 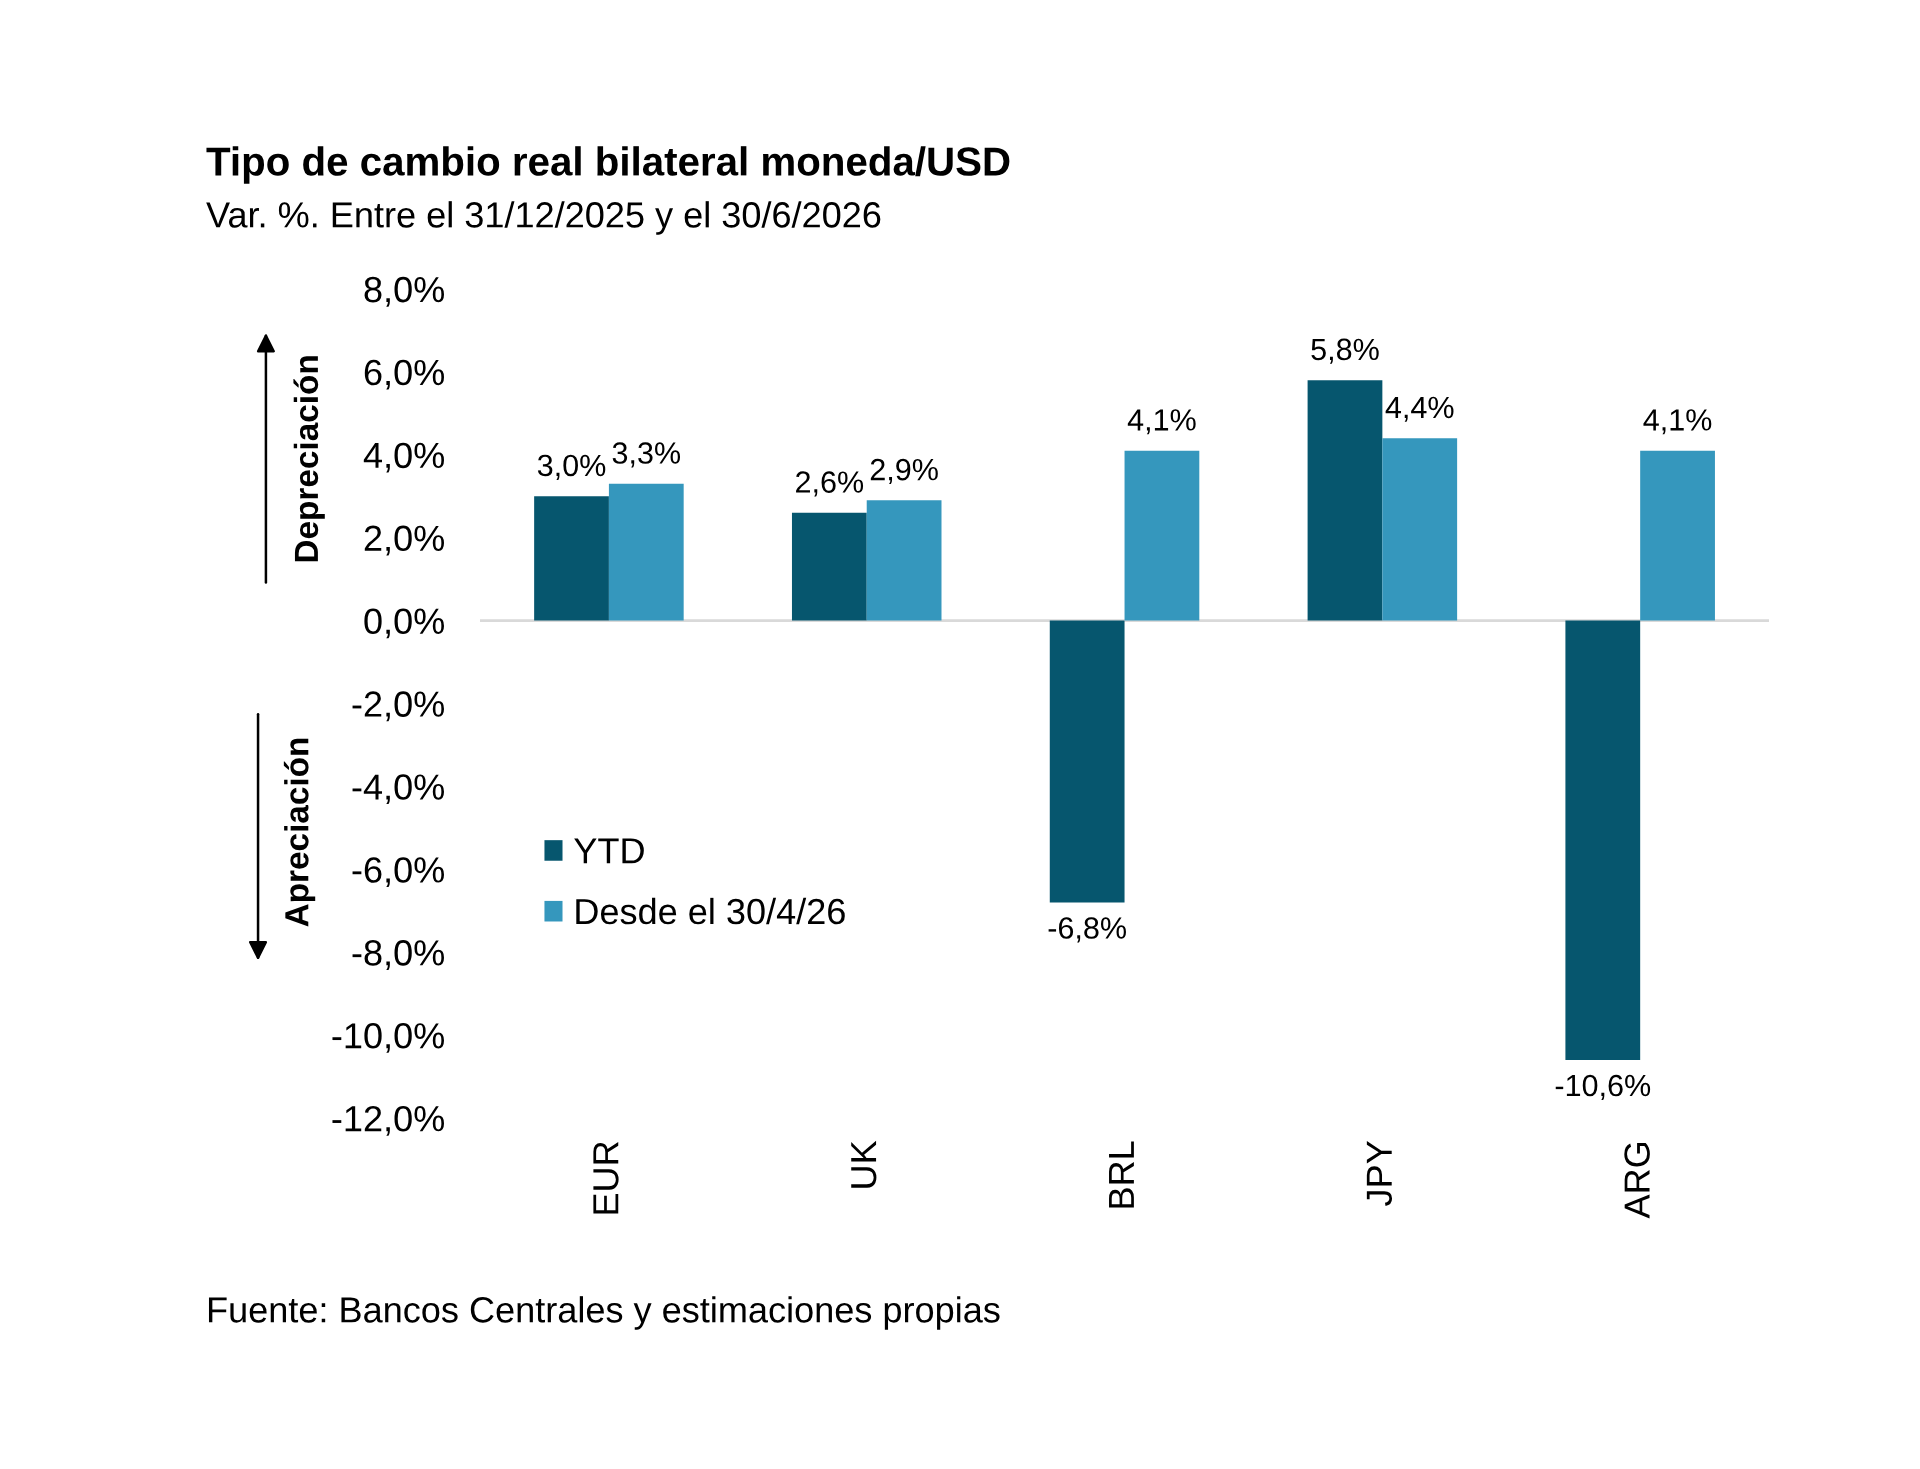 I want to click on chart-title: Tipo de cambio real bilateral moneda/USD, so click(x=608, y=165).